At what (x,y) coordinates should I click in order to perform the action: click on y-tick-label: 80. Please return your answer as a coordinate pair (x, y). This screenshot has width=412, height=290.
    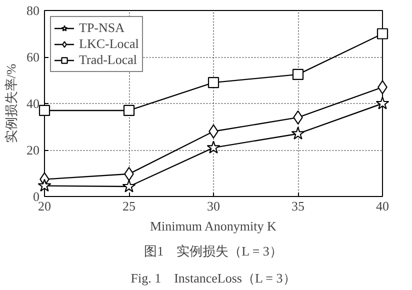
    Looking at the image, I should click on (33, 10).